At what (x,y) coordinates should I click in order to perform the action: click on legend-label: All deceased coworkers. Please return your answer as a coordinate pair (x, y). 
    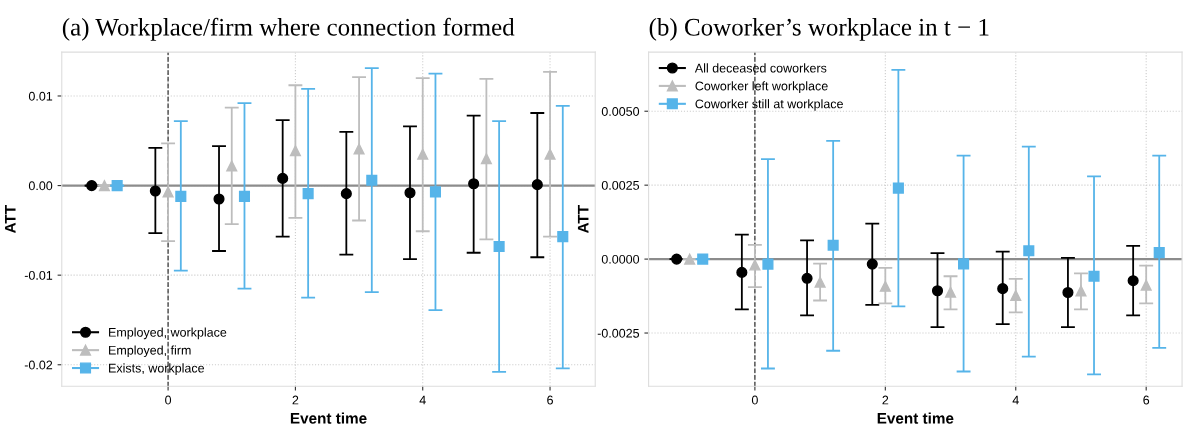
    Looking at the image, I should click on (760, 68).